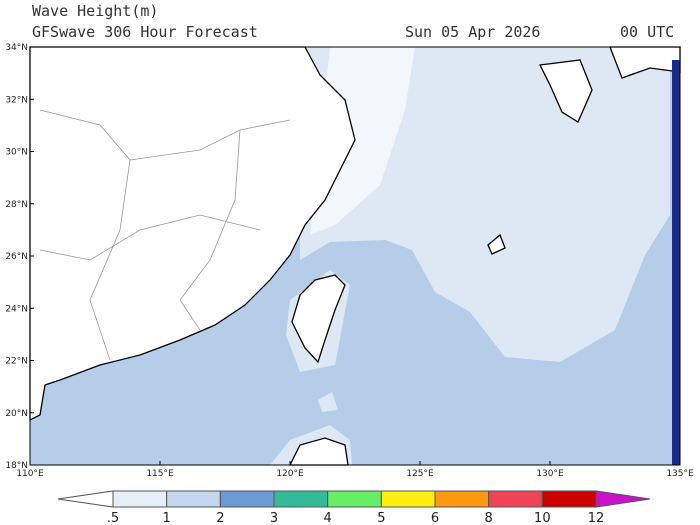 The width and height of the screenshot is (700, 525). Describe the element at coordinates (328, 402) in the screenshot. I see `luzon-shadow` at that location.